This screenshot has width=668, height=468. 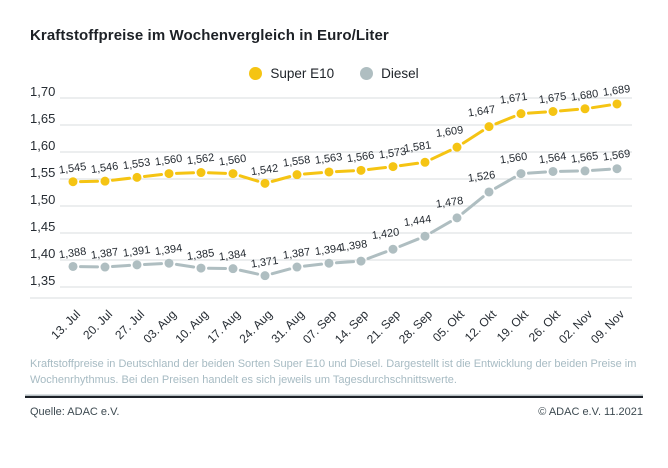 What do you see at coordinates (616, 156) in the screenshot?
I see `value-label: 1,569` at bounding box center [616, 156].